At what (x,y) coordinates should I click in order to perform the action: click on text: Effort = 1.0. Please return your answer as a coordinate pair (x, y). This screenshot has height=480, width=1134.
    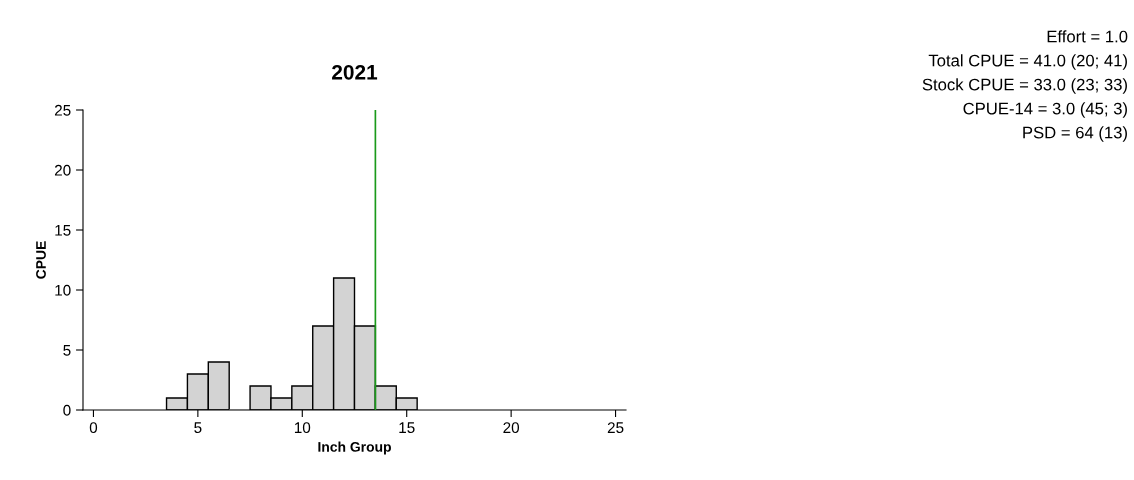
    Looking at the image, I should click on (1087, 36).